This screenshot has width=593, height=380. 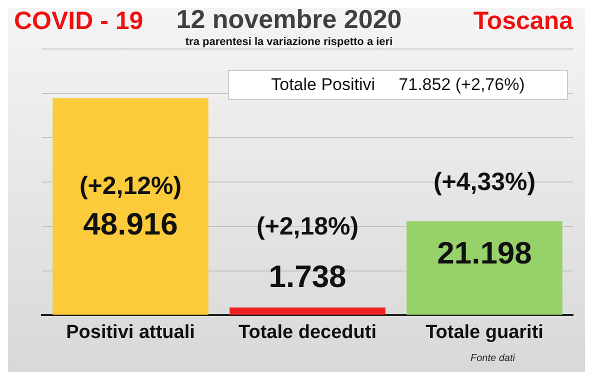 I want to click on chart-subtitle: tra parentesi la variazione rispetto a ieri, so click(x=289, y=42).